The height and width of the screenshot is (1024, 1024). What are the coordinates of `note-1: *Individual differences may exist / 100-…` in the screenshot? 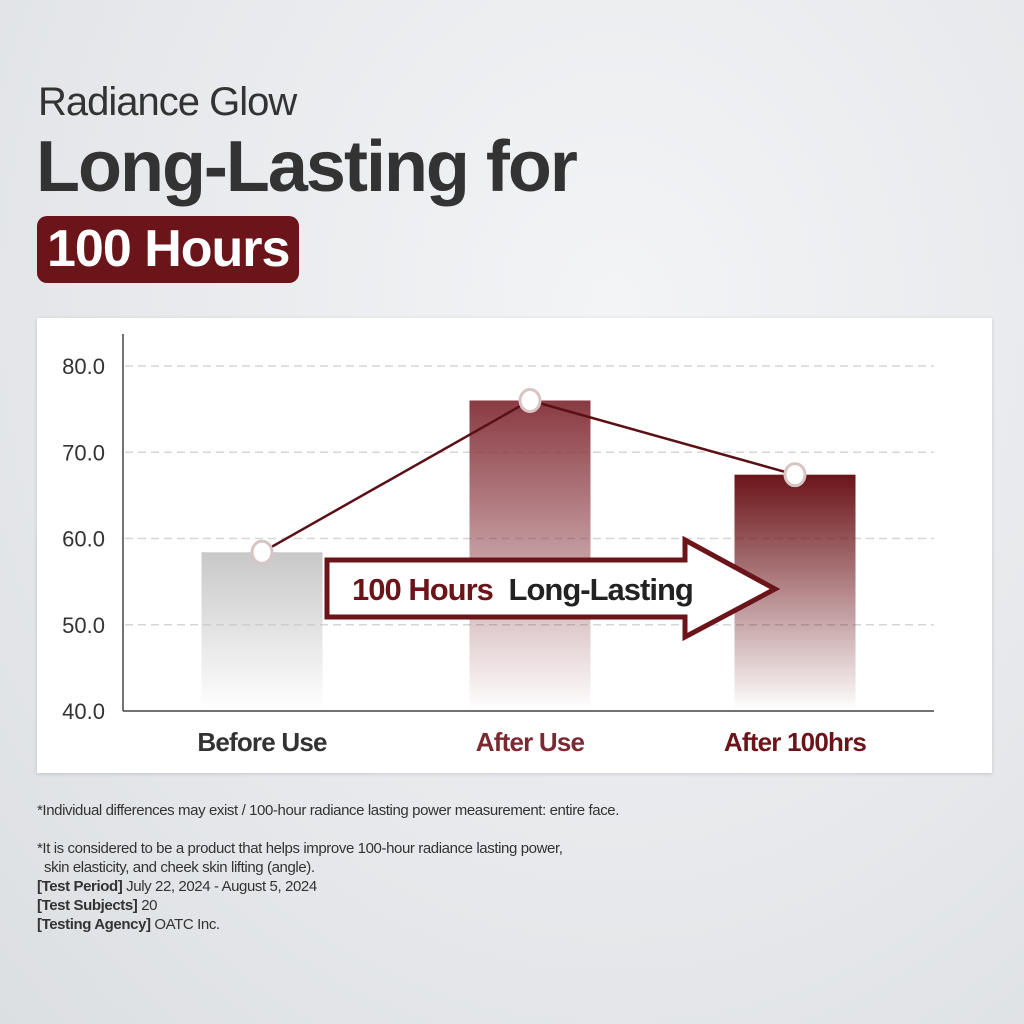 It's located at (328, 810).